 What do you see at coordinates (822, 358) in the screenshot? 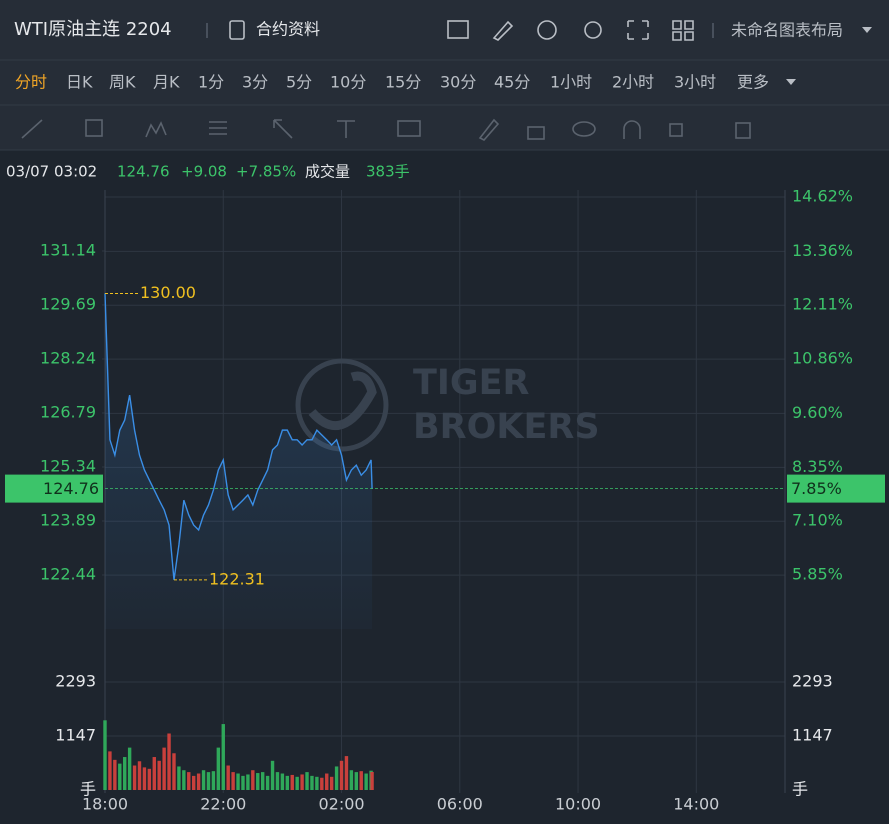
I see `y2-tick-label: 10.86%` at bounding box center [822, 358].